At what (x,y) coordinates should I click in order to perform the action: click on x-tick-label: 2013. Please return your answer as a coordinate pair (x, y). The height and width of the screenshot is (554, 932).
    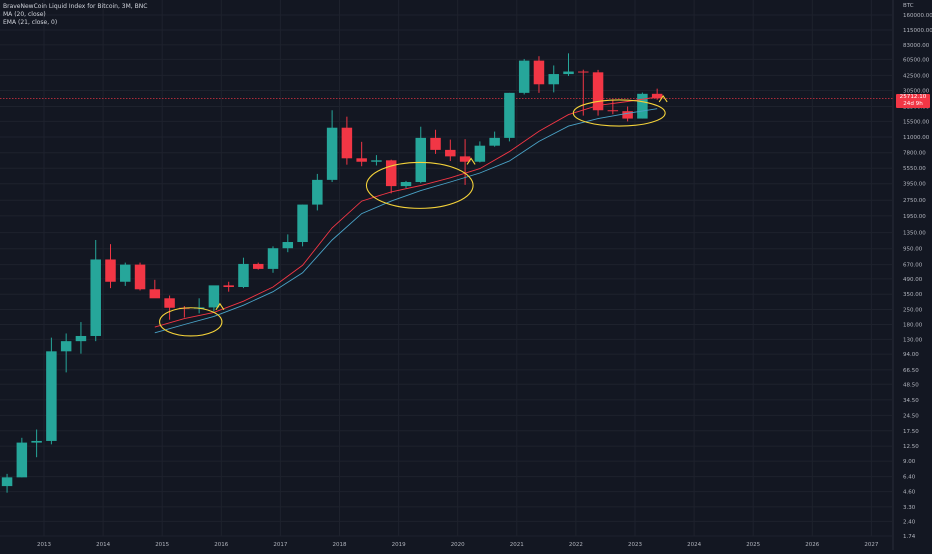
    Looking at the image, I should click on (44, 545).